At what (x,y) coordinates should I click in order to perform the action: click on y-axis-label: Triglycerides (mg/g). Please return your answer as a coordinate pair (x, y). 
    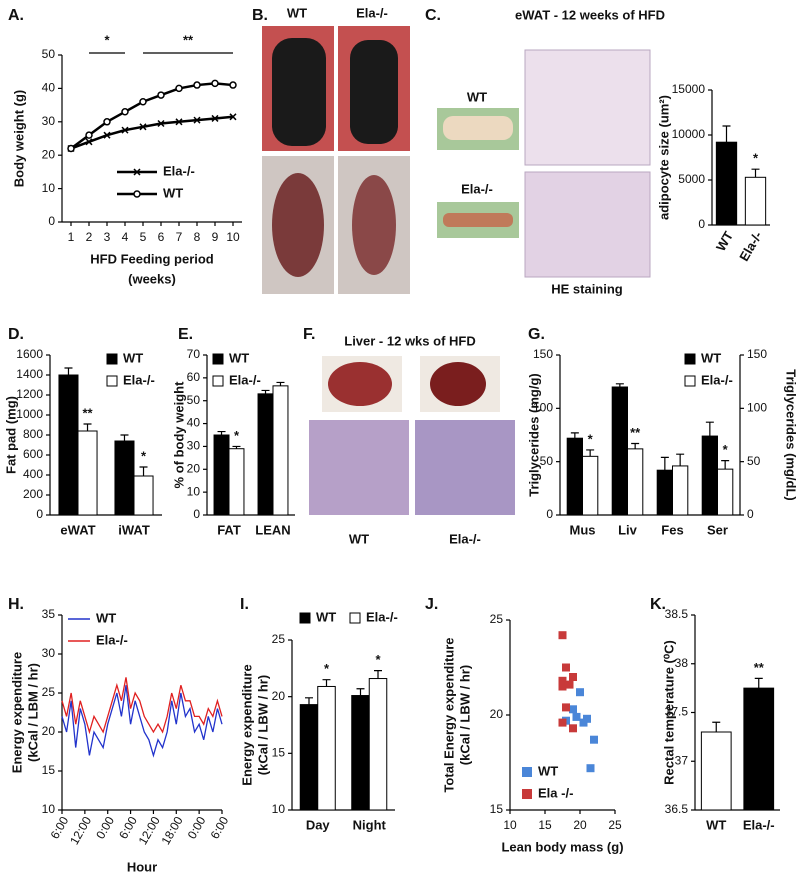
    Looking at the image, I should click on (533, 435).